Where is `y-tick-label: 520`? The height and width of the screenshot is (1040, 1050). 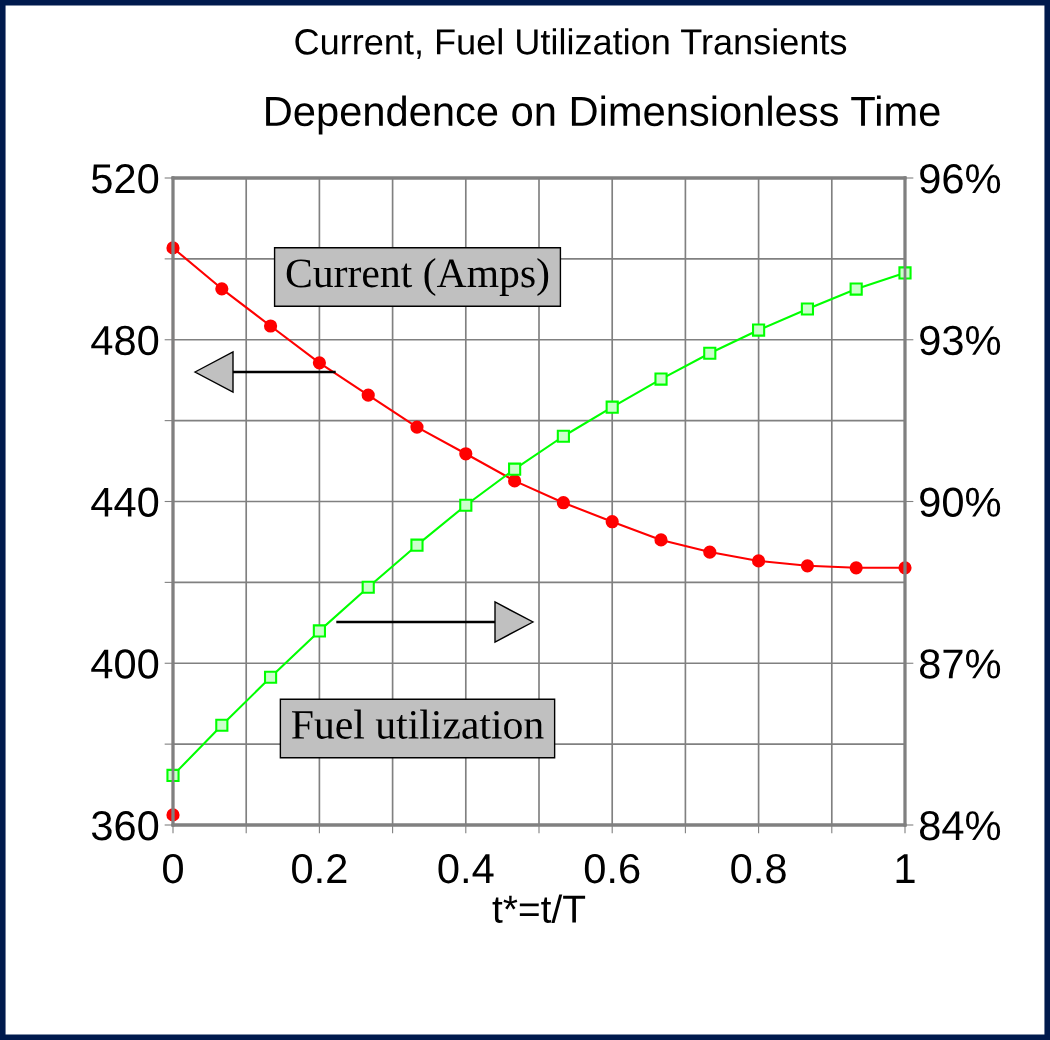 y-tick-label: 520 is located at coordinates (125, 179).